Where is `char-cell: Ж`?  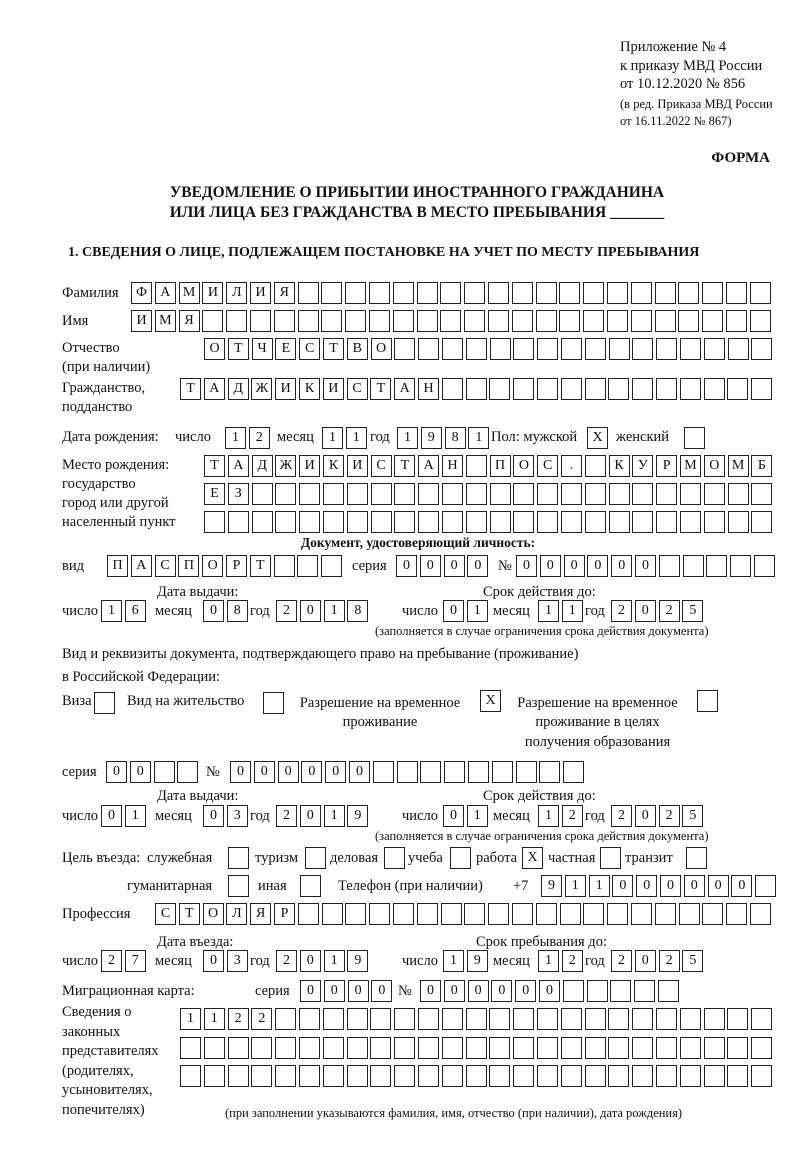
char-cell: Ж is located at coordinates (286, 466).